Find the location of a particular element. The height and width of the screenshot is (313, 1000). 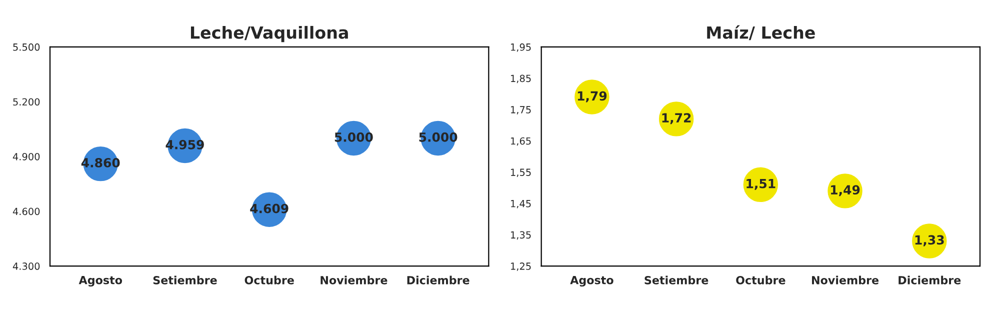

y-tick-label: 5.200 is located at coordinates (26, 102).